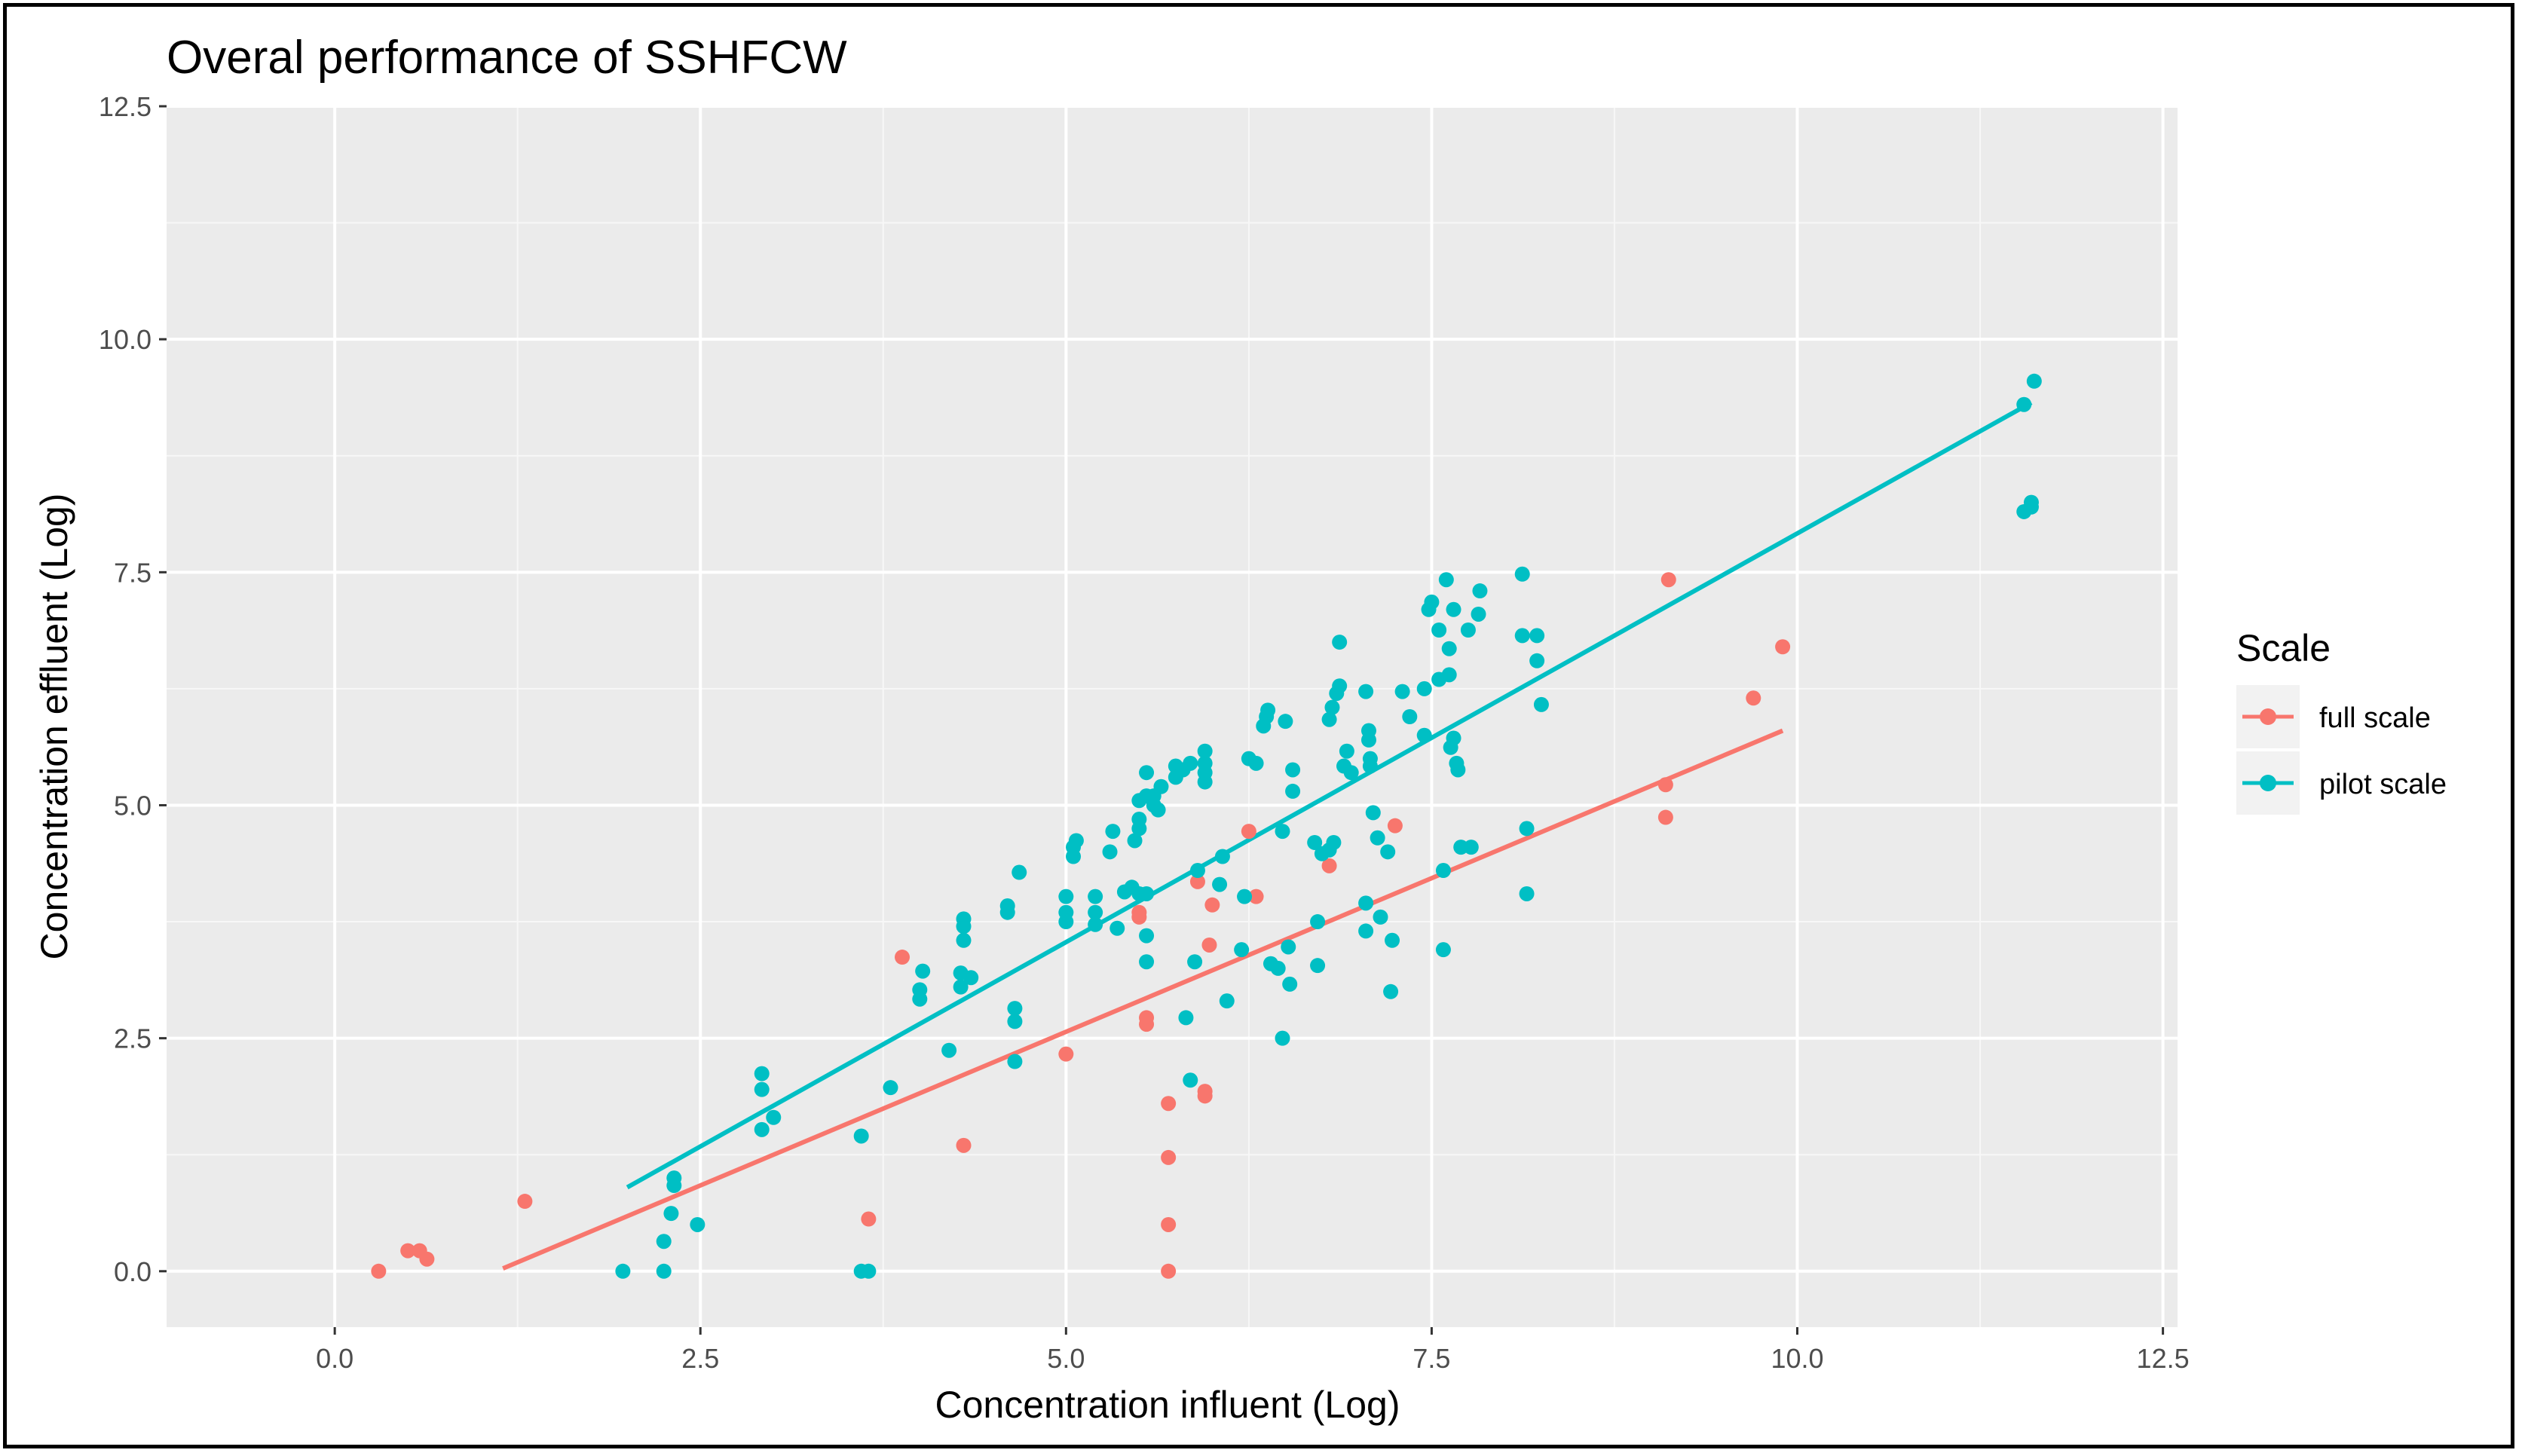 The image size is (2522, 1456). I want to click on x-tick-label: 10.0, so click(1797, 1358).